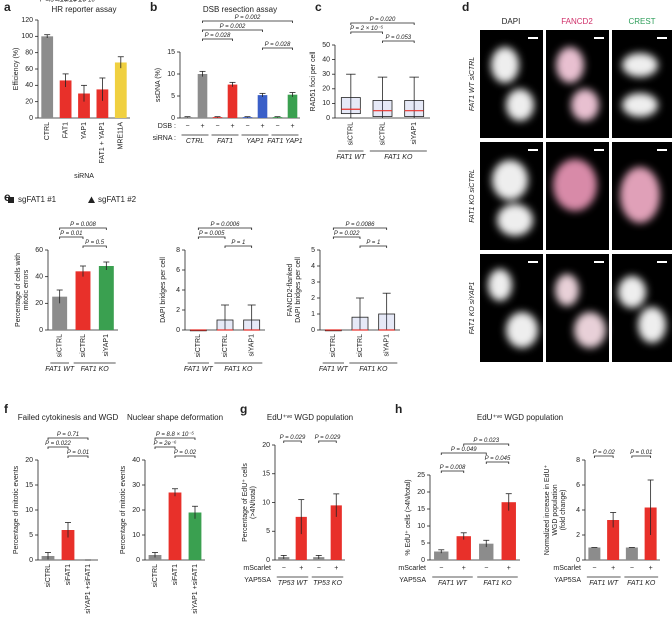  I want to click on x-tick-label: siYAP1 +siFAT1, so click(195, 589).